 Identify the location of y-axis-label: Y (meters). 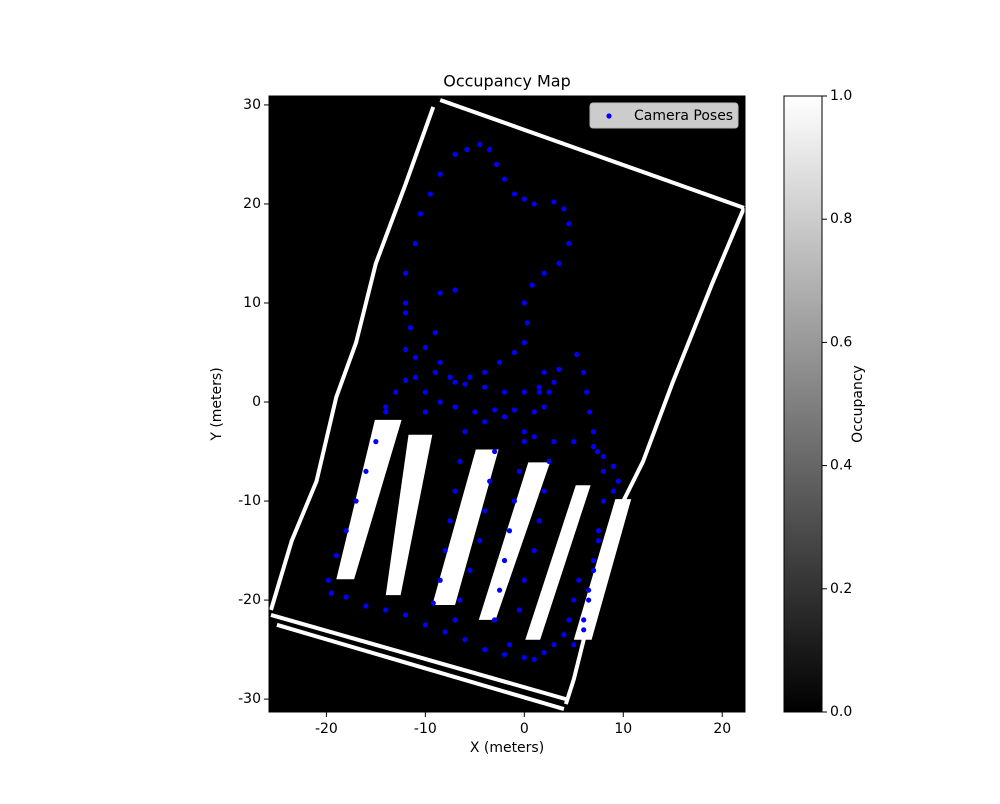
(217, 404).